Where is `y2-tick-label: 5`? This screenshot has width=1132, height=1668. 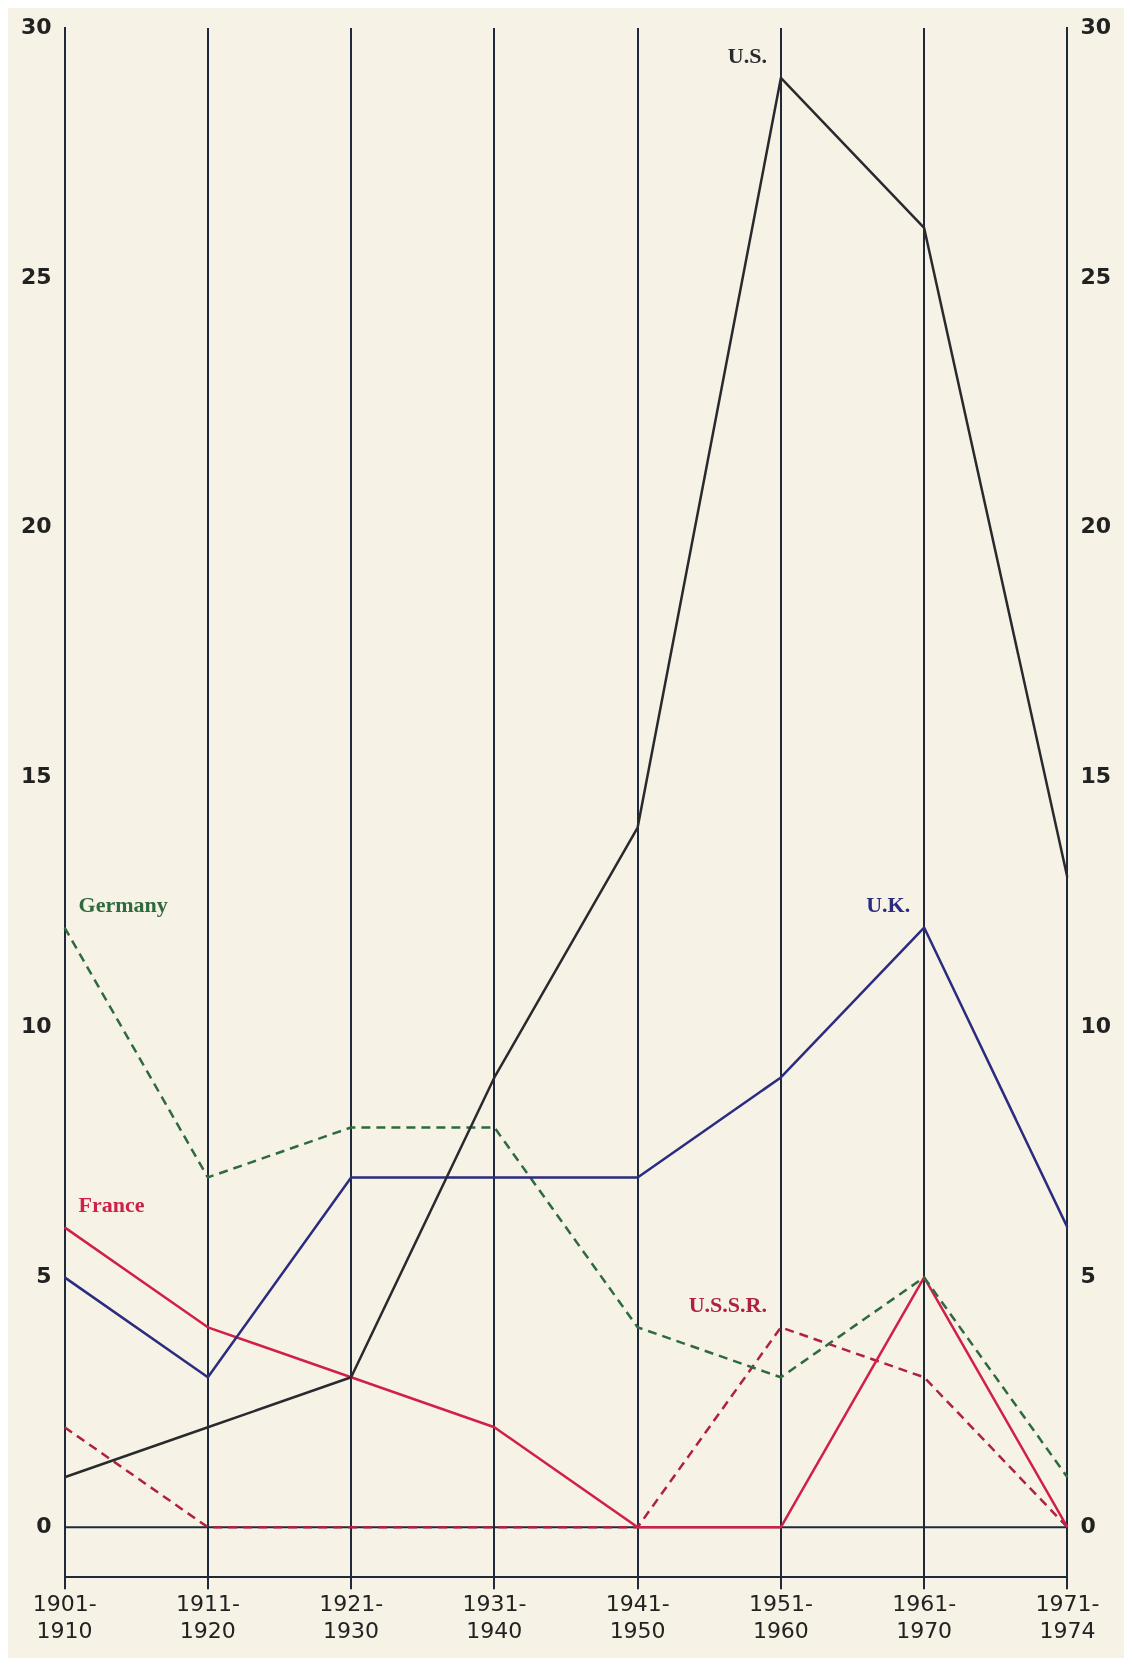 y2-tick-label: 5 is located at coordinates (1088, 1276).